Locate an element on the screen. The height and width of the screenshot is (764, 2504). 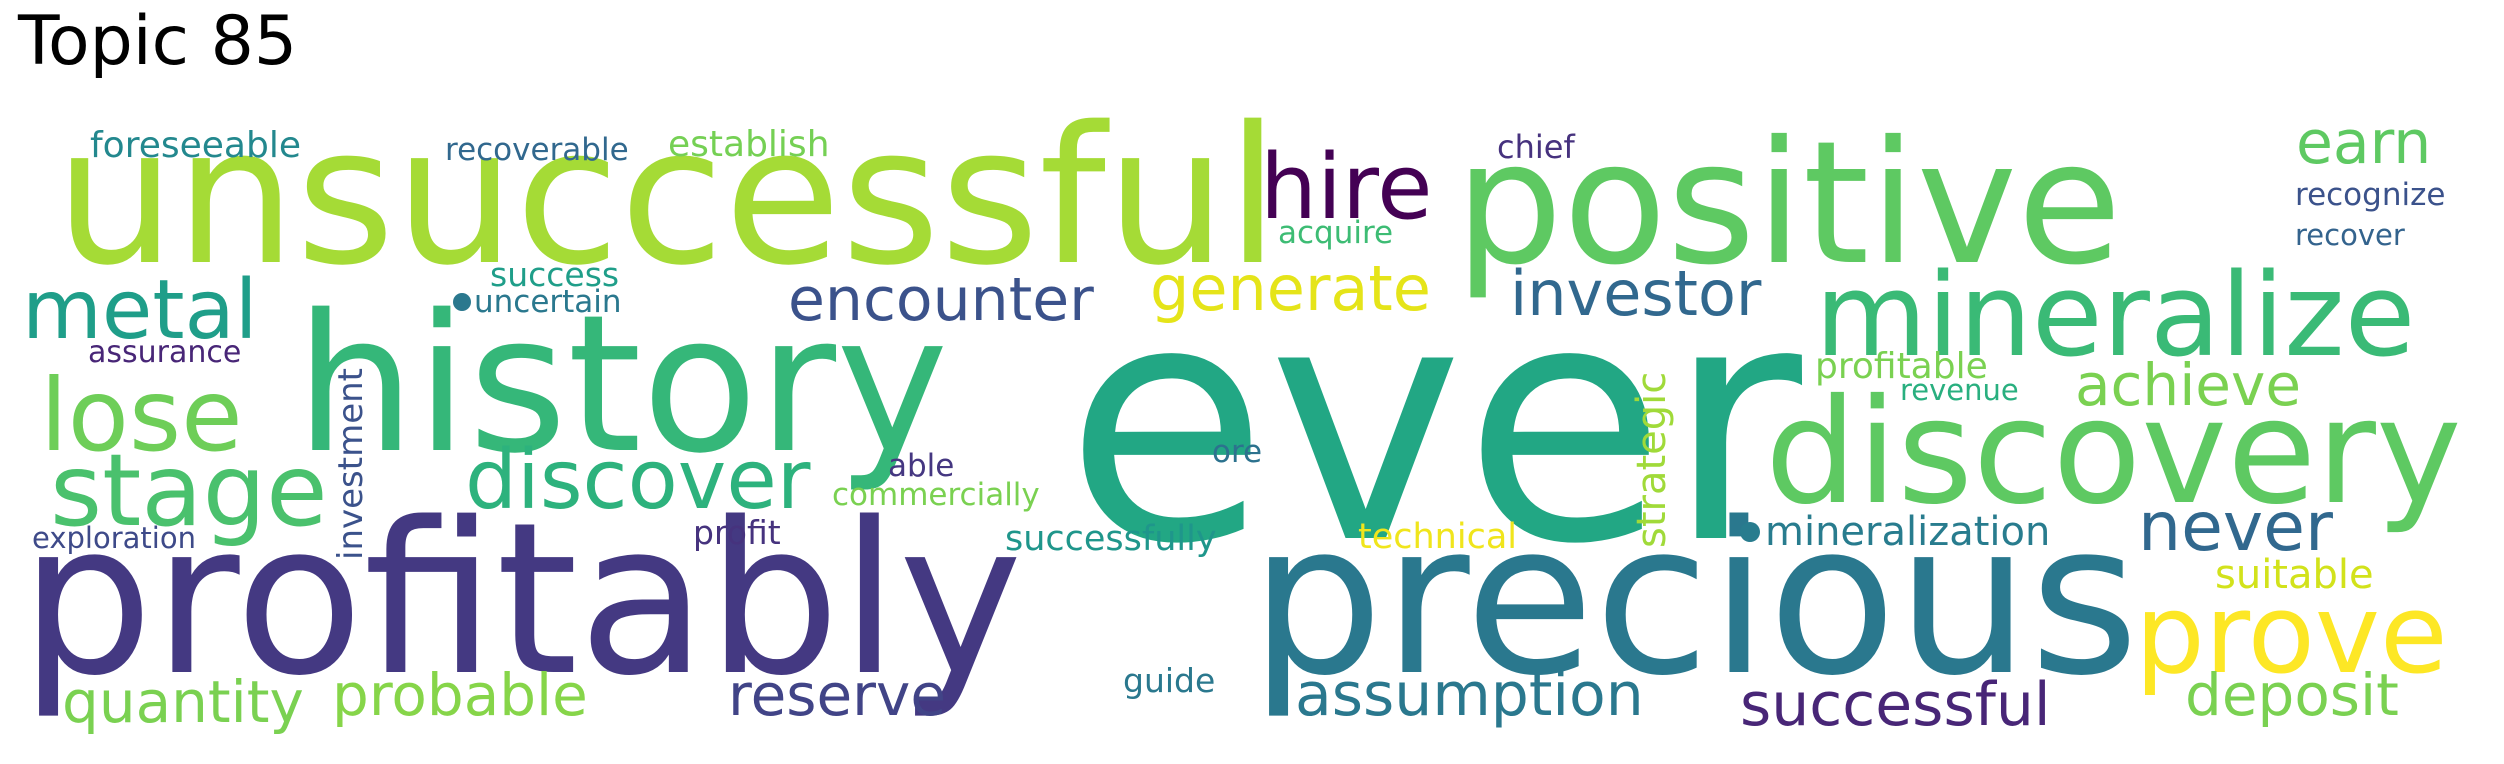
word-investor: investor is located at coordinates (1636, 293).